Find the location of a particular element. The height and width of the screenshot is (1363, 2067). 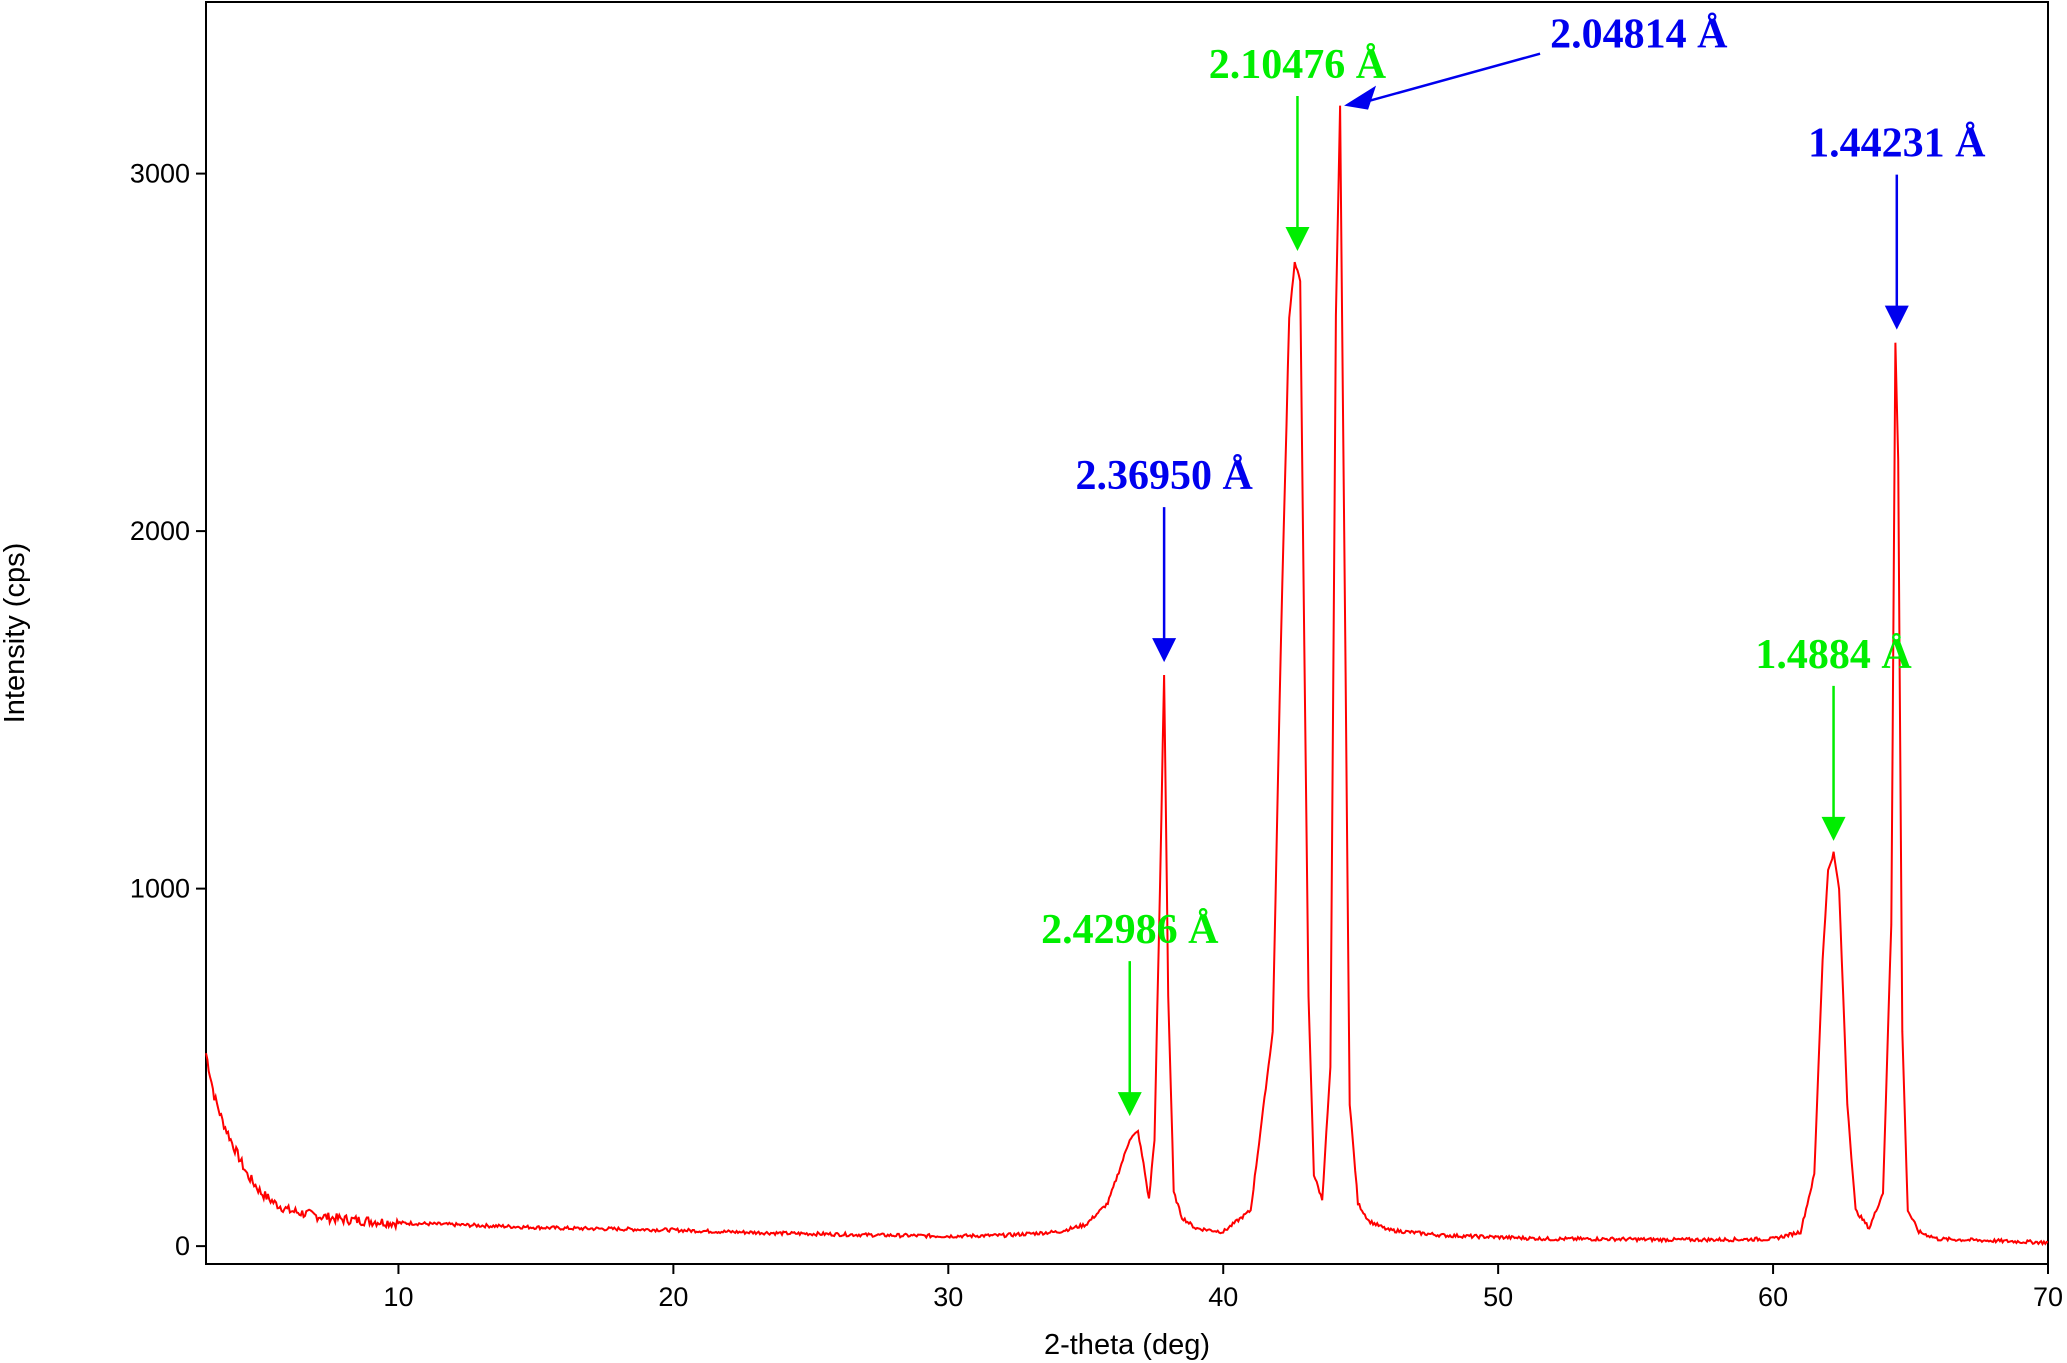

y-tick-label: 2000 is located at coordinates (160, 531).